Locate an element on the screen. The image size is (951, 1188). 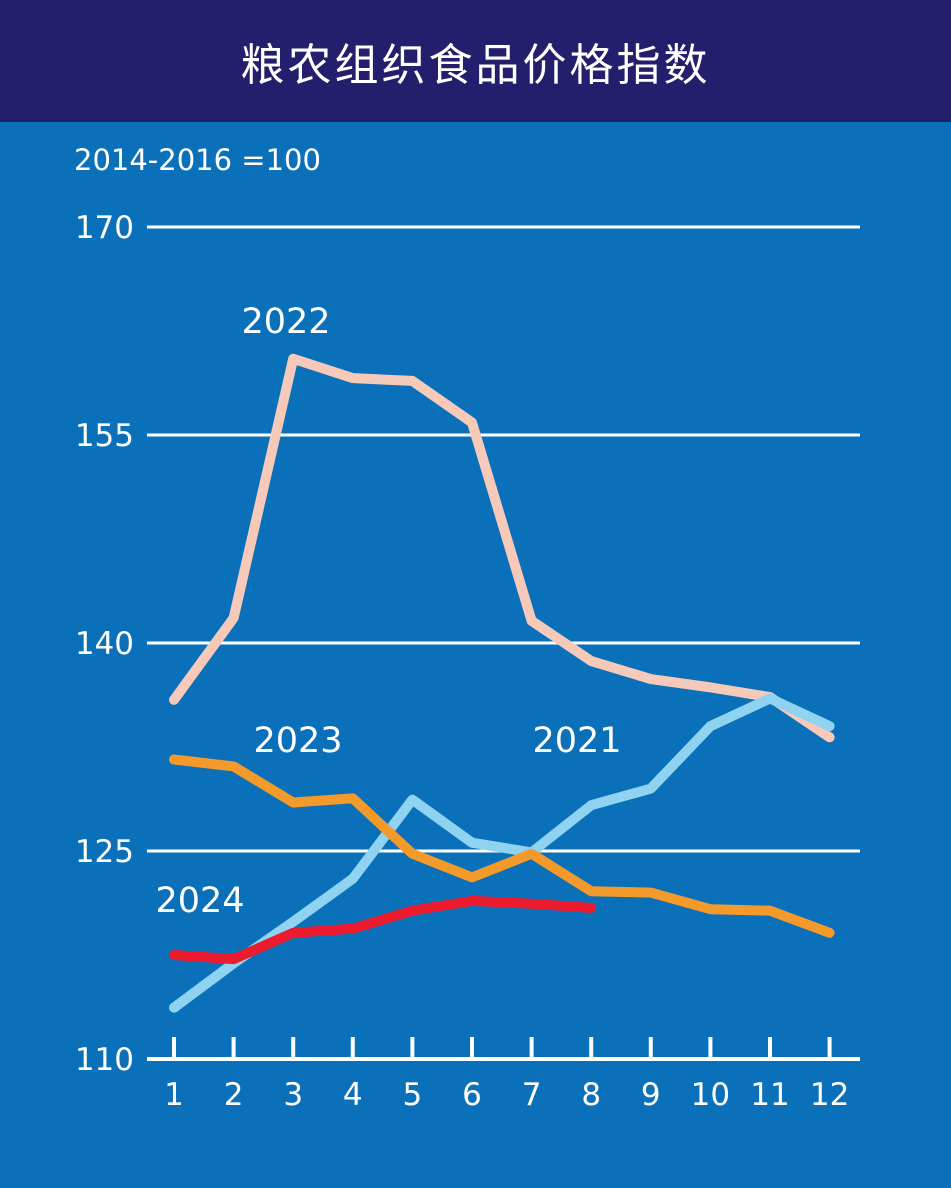
x-tick-label-8: 8 is located at coordinates (591, 1095).